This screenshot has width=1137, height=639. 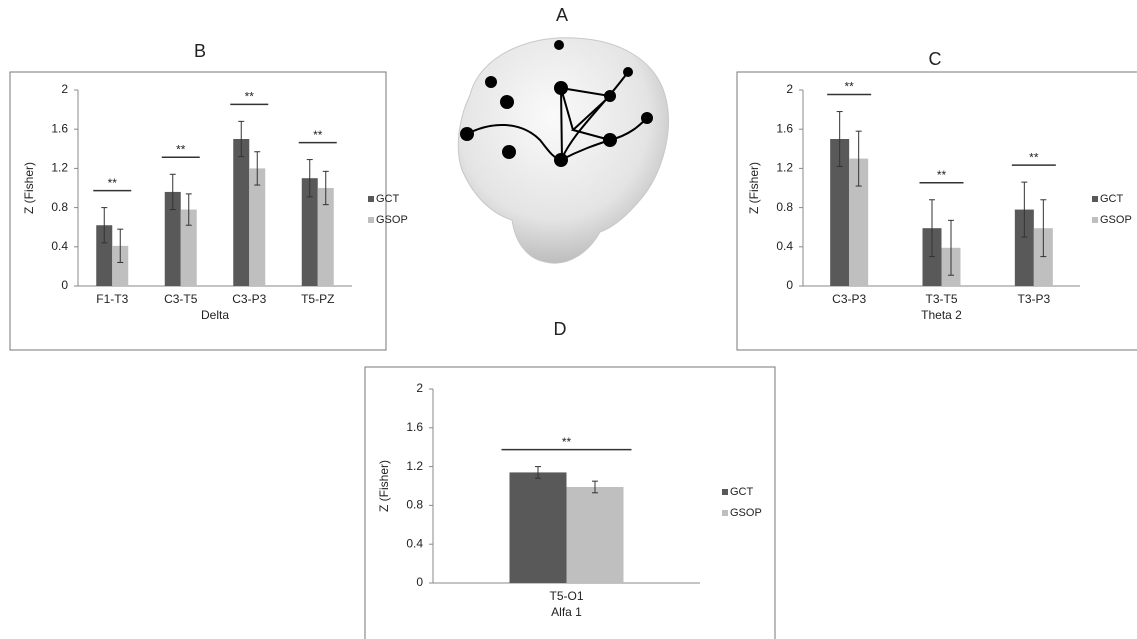 What do you see at coordinates (1033, 299) in the screenshot?
I see `x-tick-label: T3-P3` at bounding box center [1033, 299].